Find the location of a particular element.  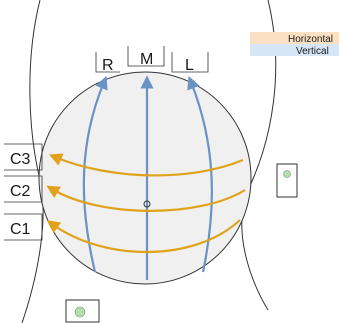

label-box-l: L is located at coordinates (190, 63).